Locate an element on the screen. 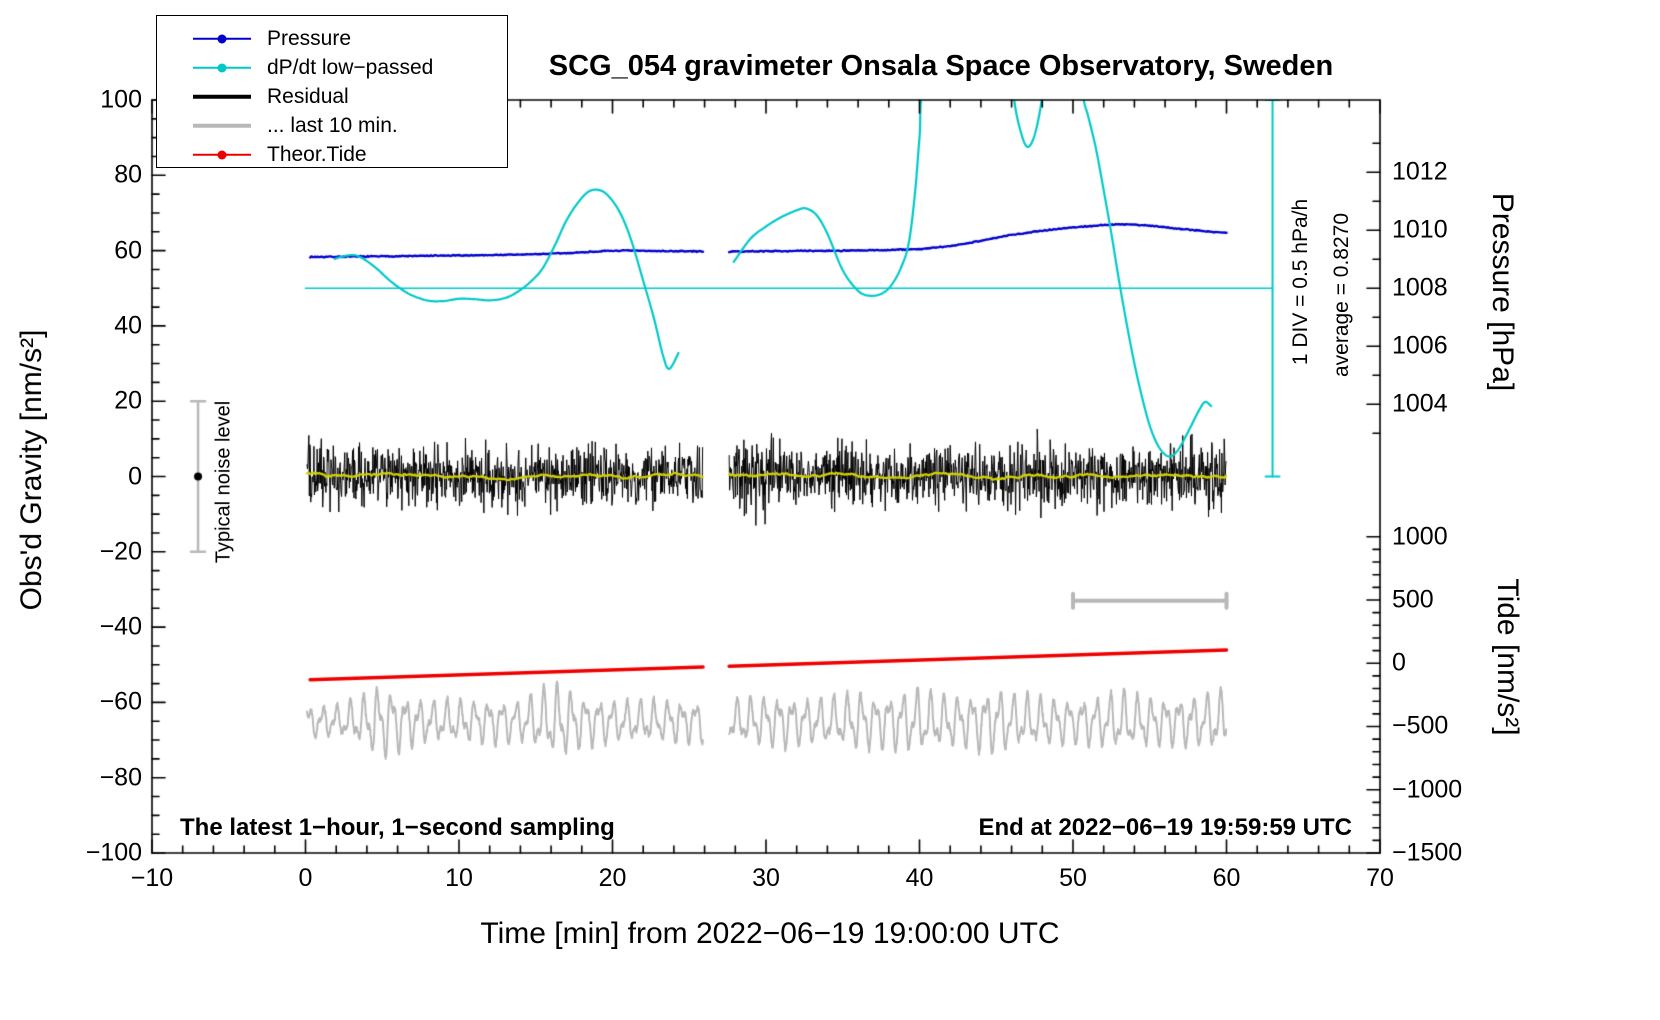  tide-tick-label: −1000 is located at coordinates (1427, 789).